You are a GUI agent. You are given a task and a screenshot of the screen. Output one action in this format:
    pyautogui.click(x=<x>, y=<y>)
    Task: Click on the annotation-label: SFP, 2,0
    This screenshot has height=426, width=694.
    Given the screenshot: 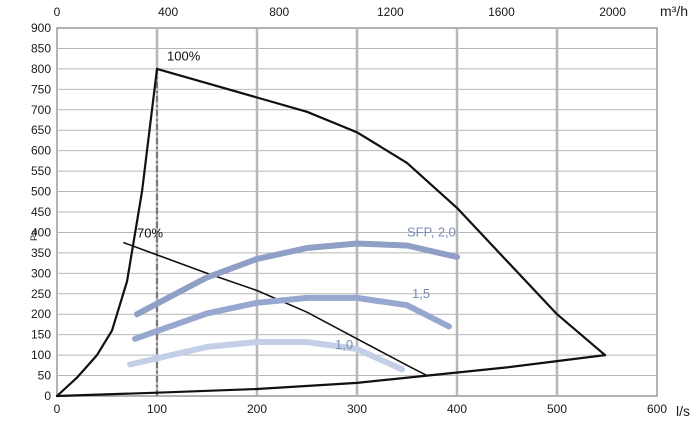 What is the action you would take?
    pyautogui.click(x=431, y=232)
    